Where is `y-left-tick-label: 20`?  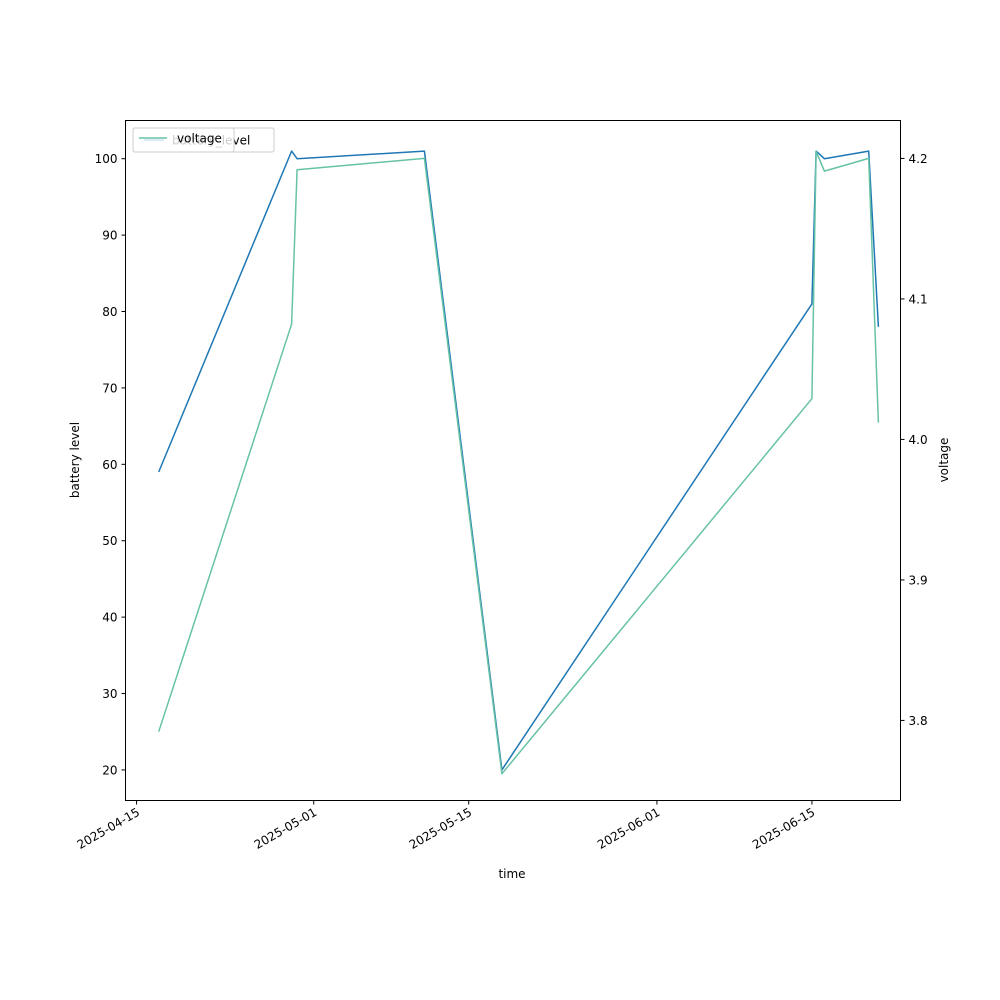 y-left-tick-label: 20 is located at coordinates (109, 770).